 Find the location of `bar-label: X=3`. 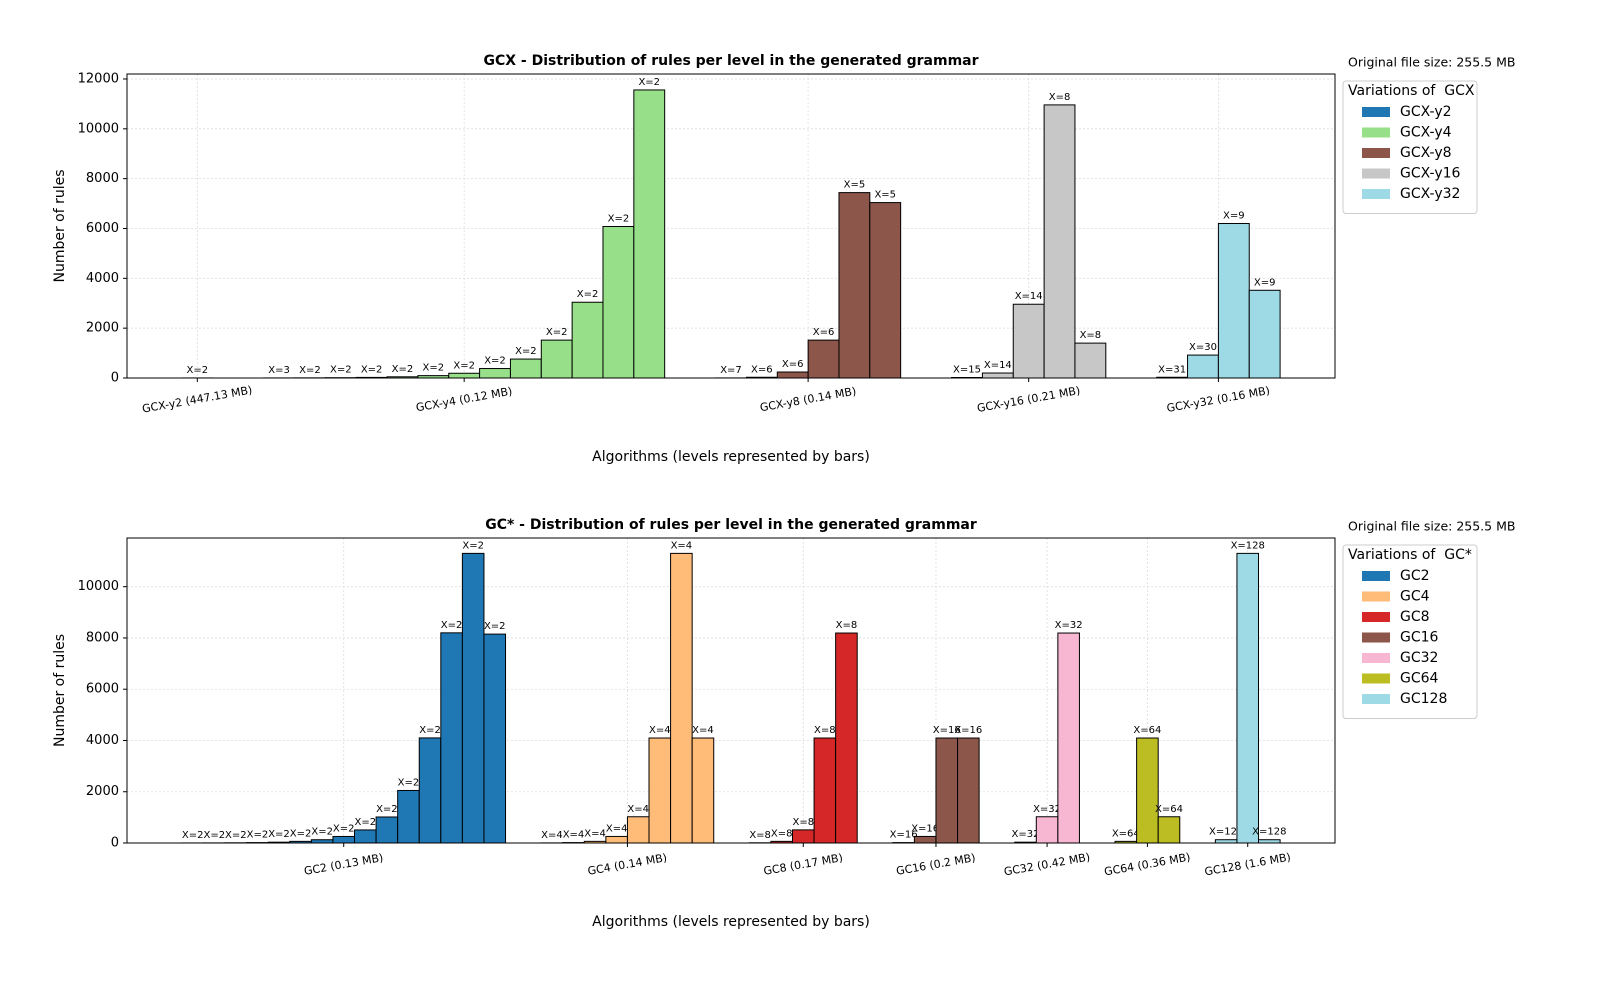

bar-label: X=3 is located at coordinates (279, 370).